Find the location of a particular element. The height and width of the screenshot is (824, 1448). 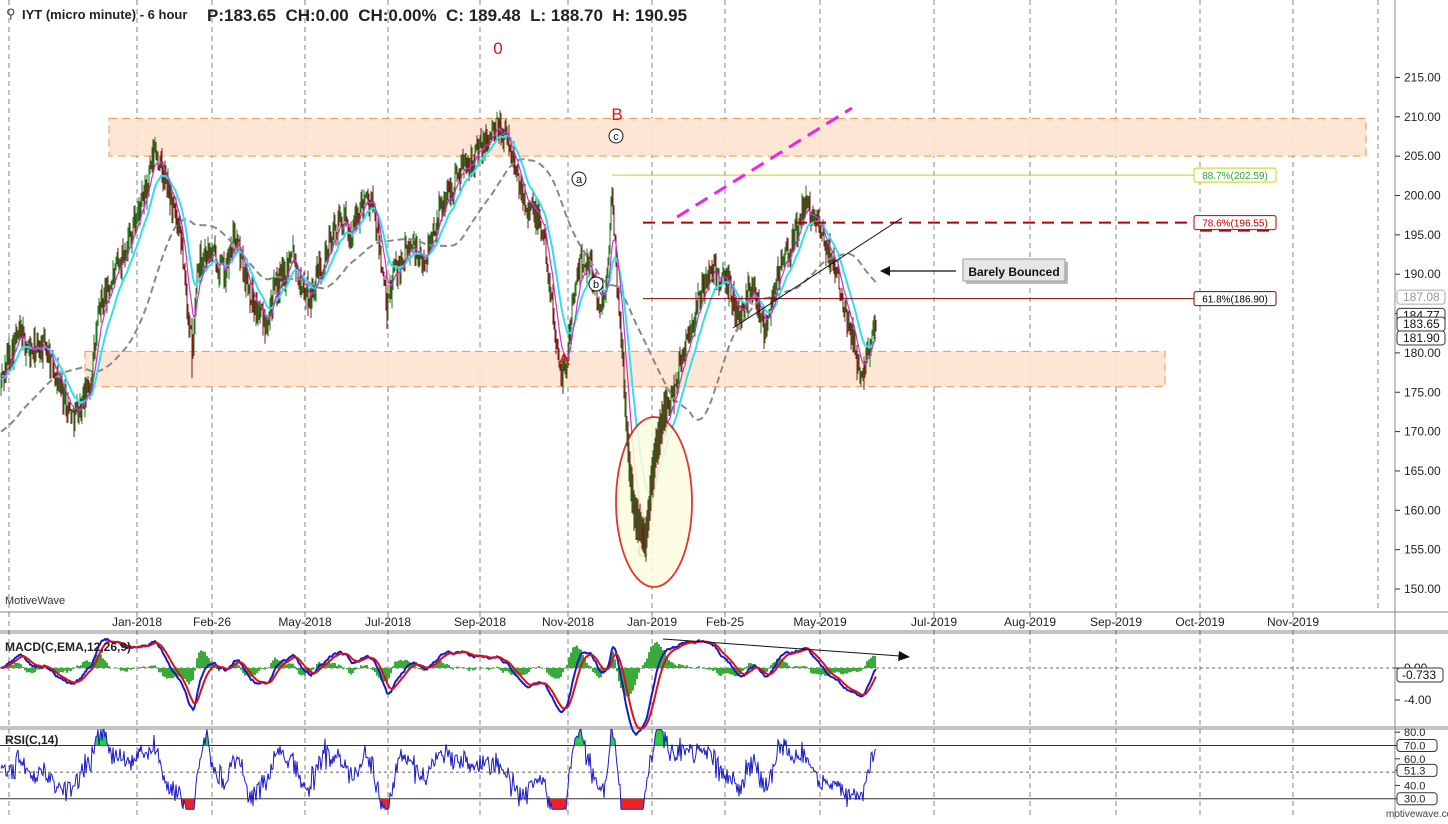

rsi-tick-label: 40.0 is located at coordinates (1414, 786).